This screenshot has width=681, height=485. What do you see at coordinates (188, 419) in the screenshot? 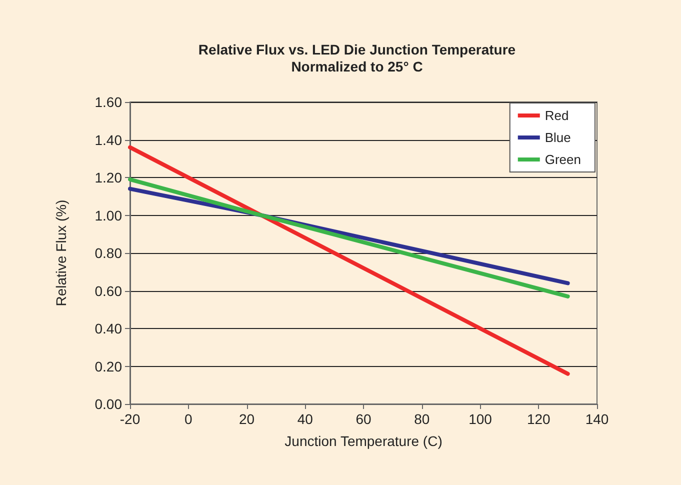
I see `x-tick-label: 0` at bounding box center [188, 419].